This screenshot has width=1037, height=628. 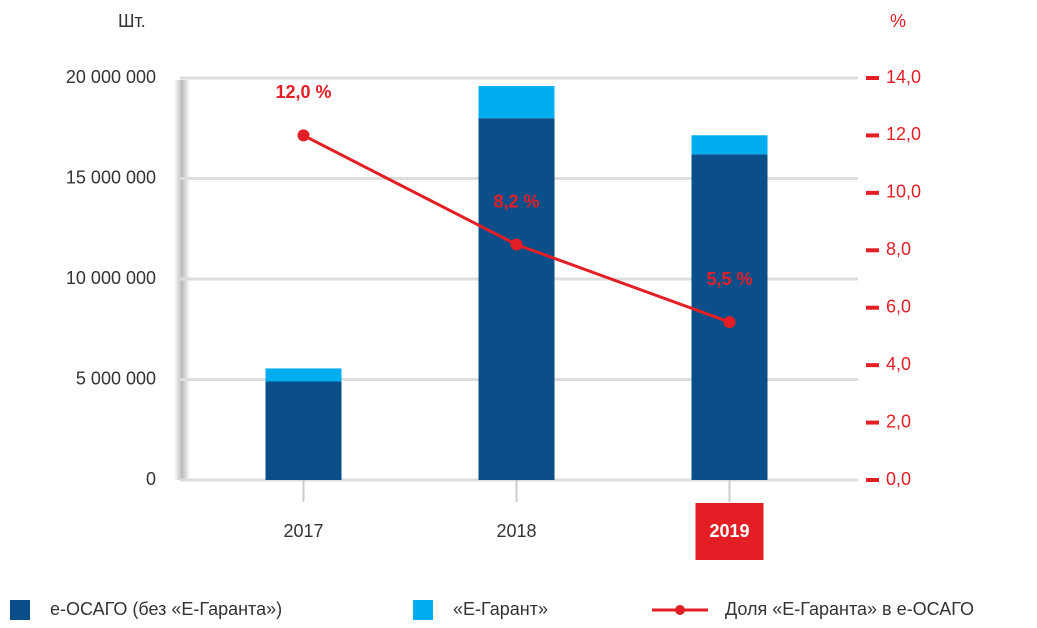 What do you see at coordinates (898, 479) in the screenshot?
I see `y2-tick-label: 0,0` at bounding box center [898, 479].